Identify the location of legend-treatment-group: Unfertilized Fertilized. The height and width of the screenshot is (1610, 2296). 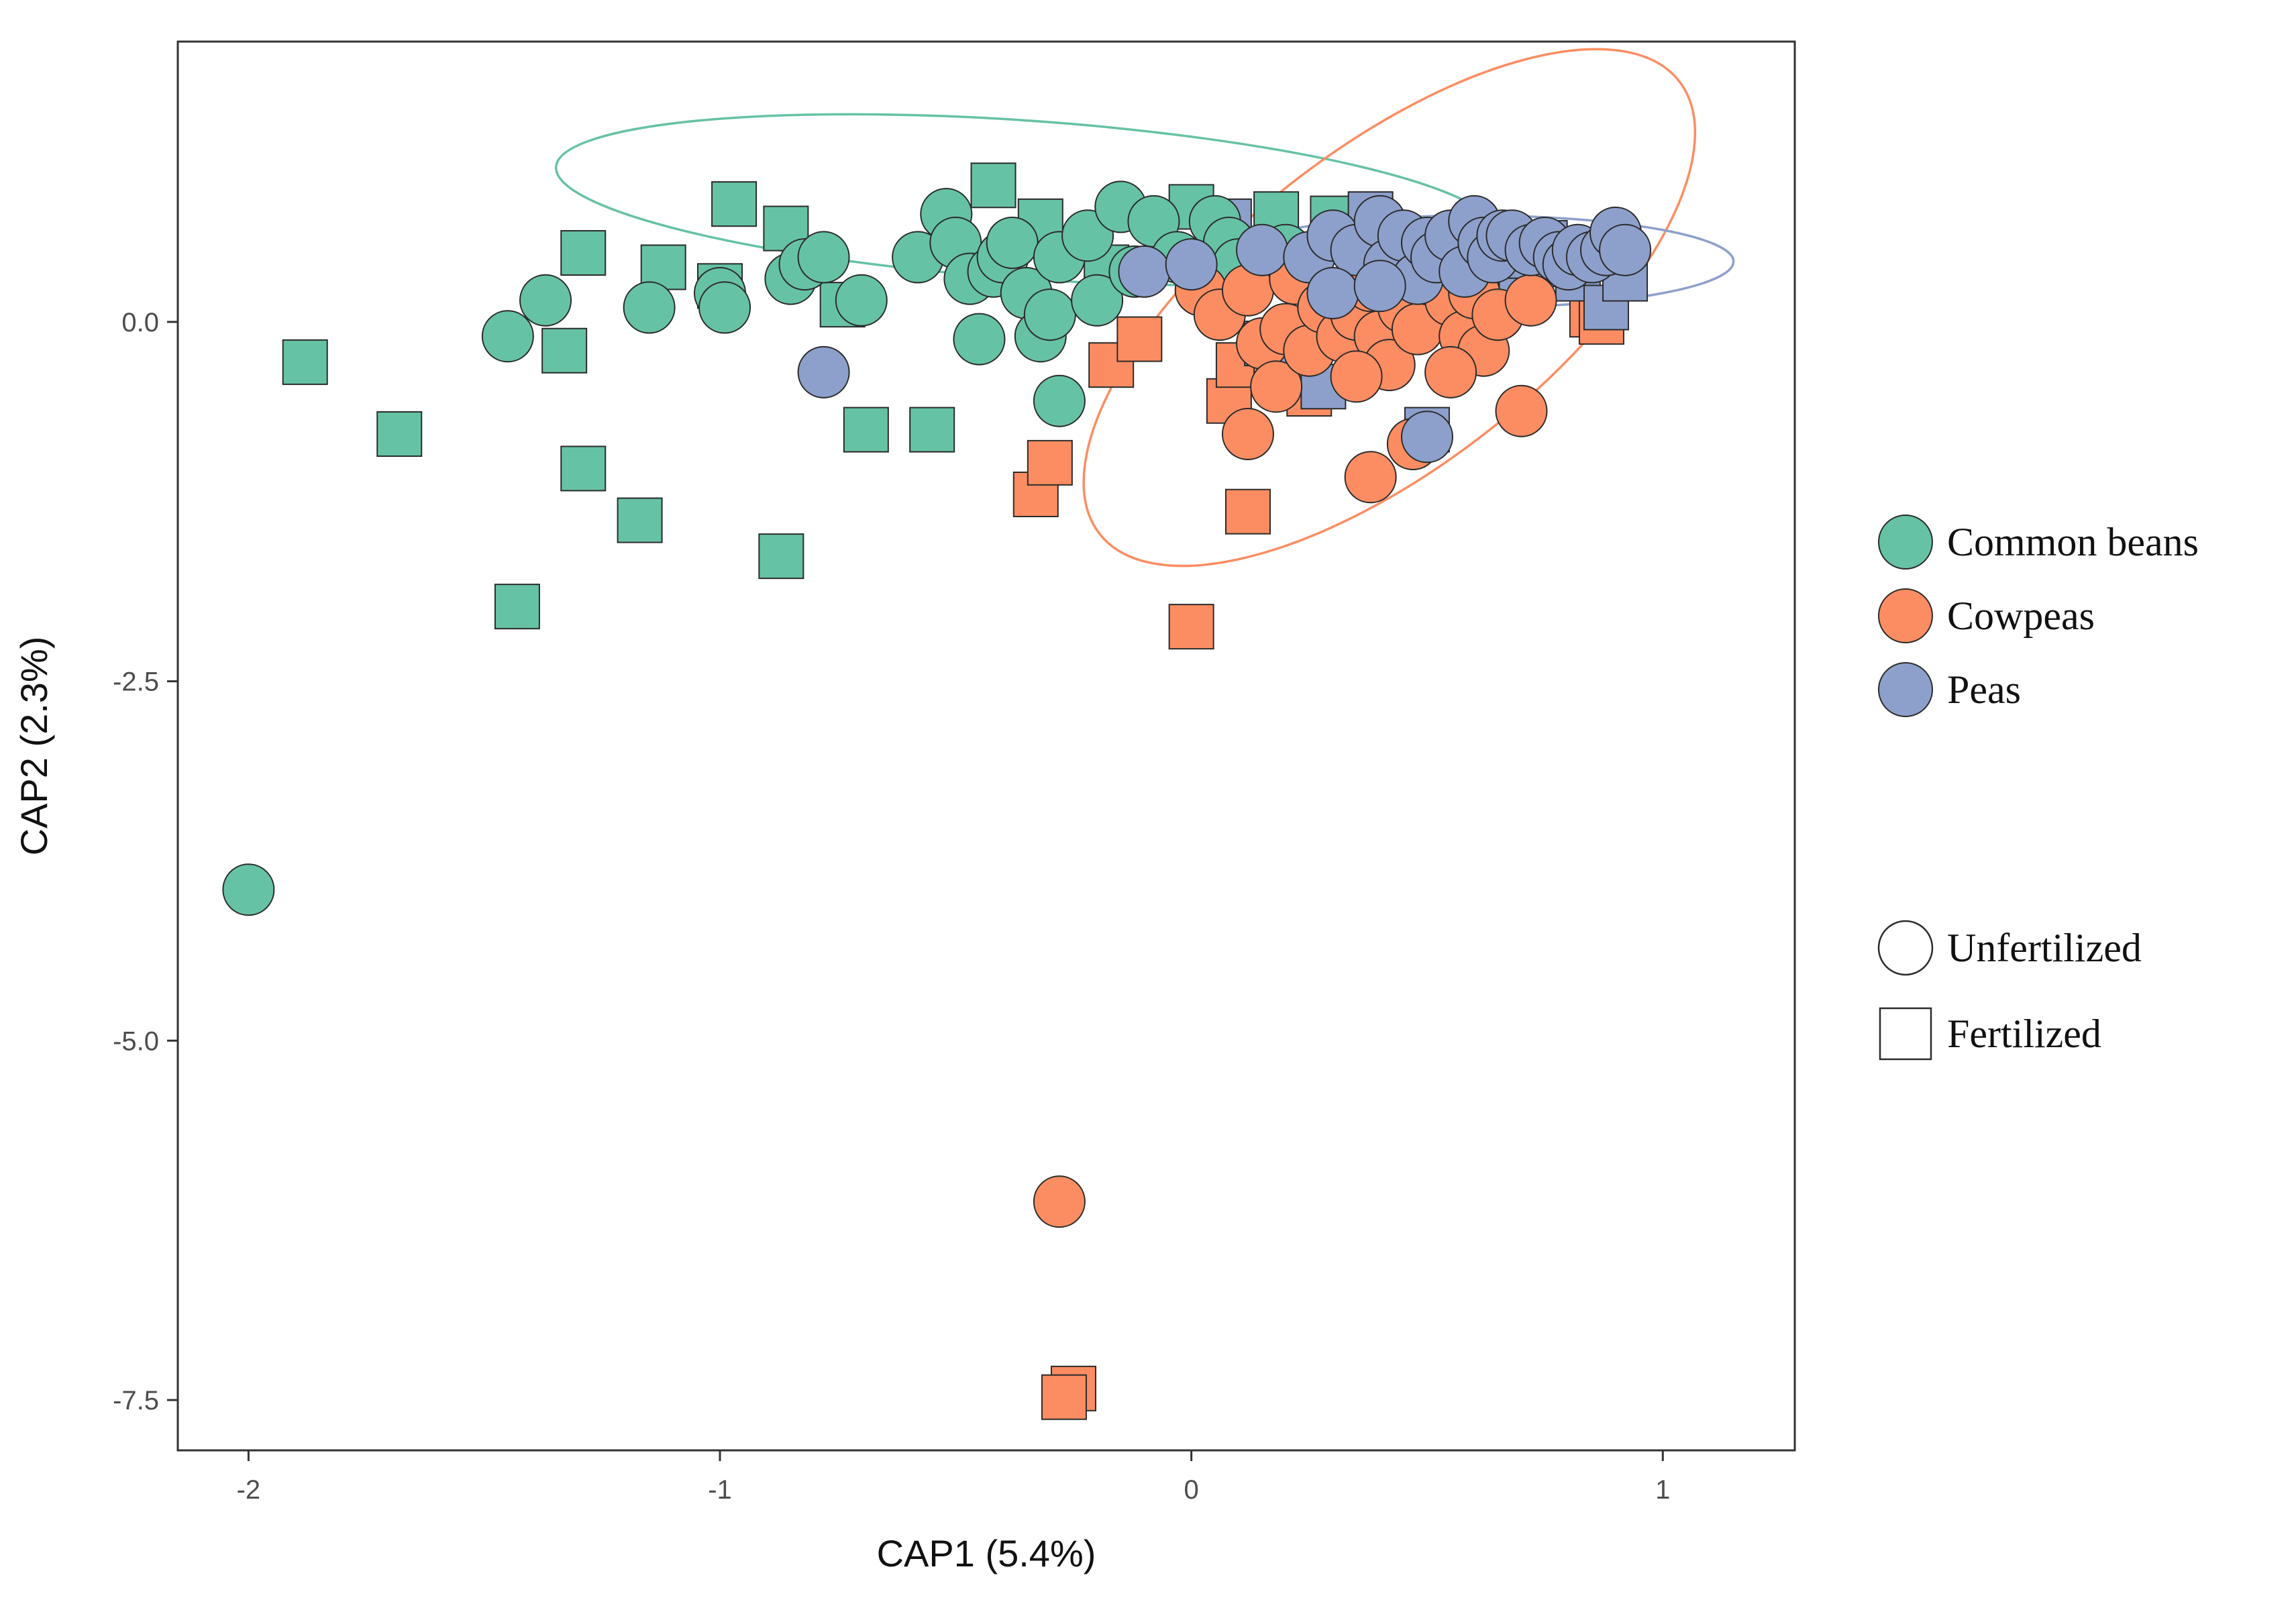
(2009, 990).